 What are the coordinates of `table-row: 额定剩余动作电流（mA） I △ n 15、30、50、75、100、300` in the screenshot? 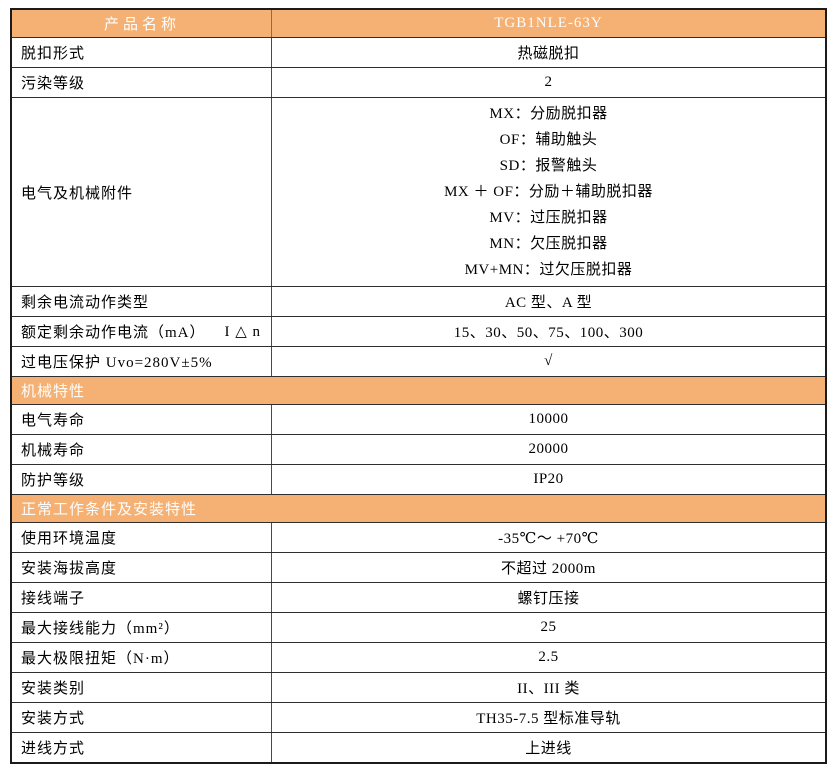 It's located at (418, 331).